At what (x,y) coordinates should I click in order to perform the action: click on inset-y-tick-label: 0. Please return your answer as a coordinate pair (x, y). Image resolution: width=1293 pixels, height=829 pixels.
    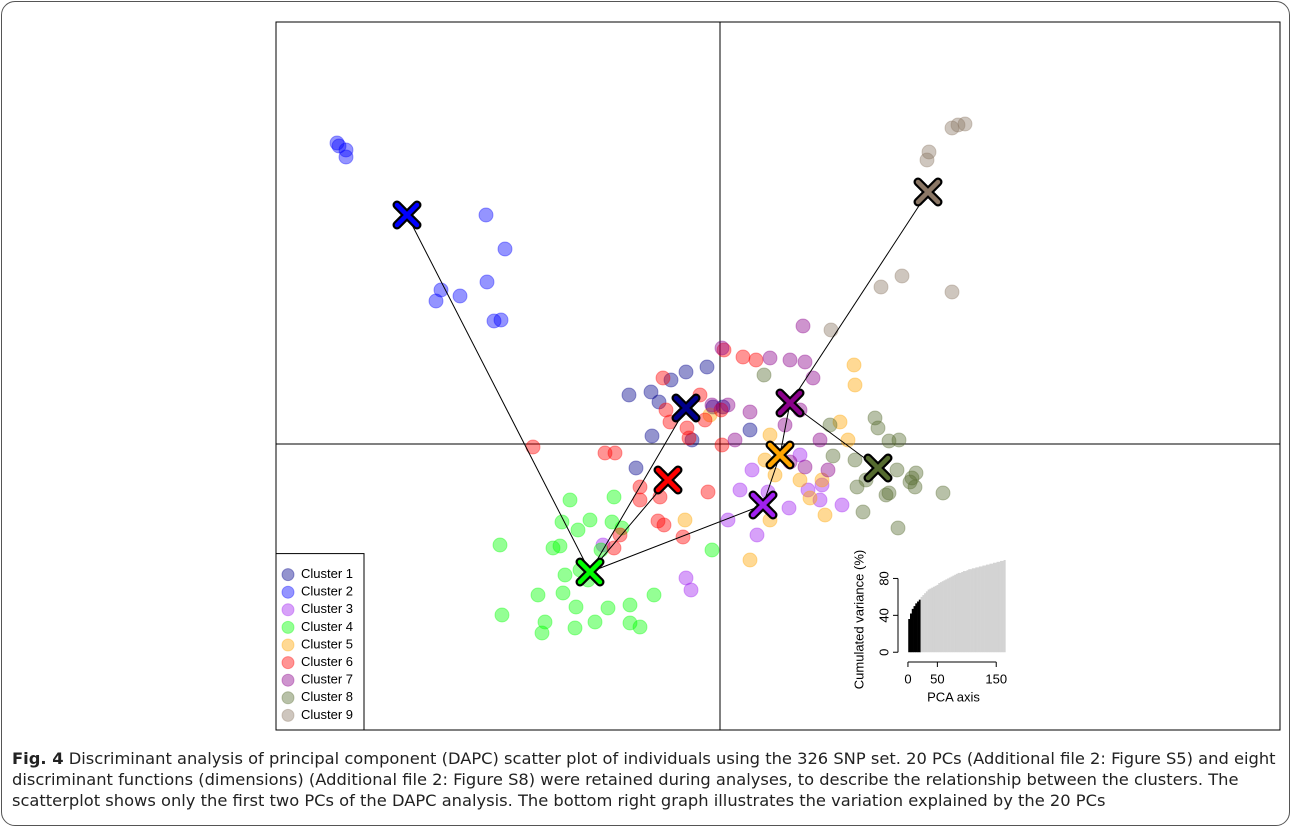
    Looking at the image, I should click on (883, 652).